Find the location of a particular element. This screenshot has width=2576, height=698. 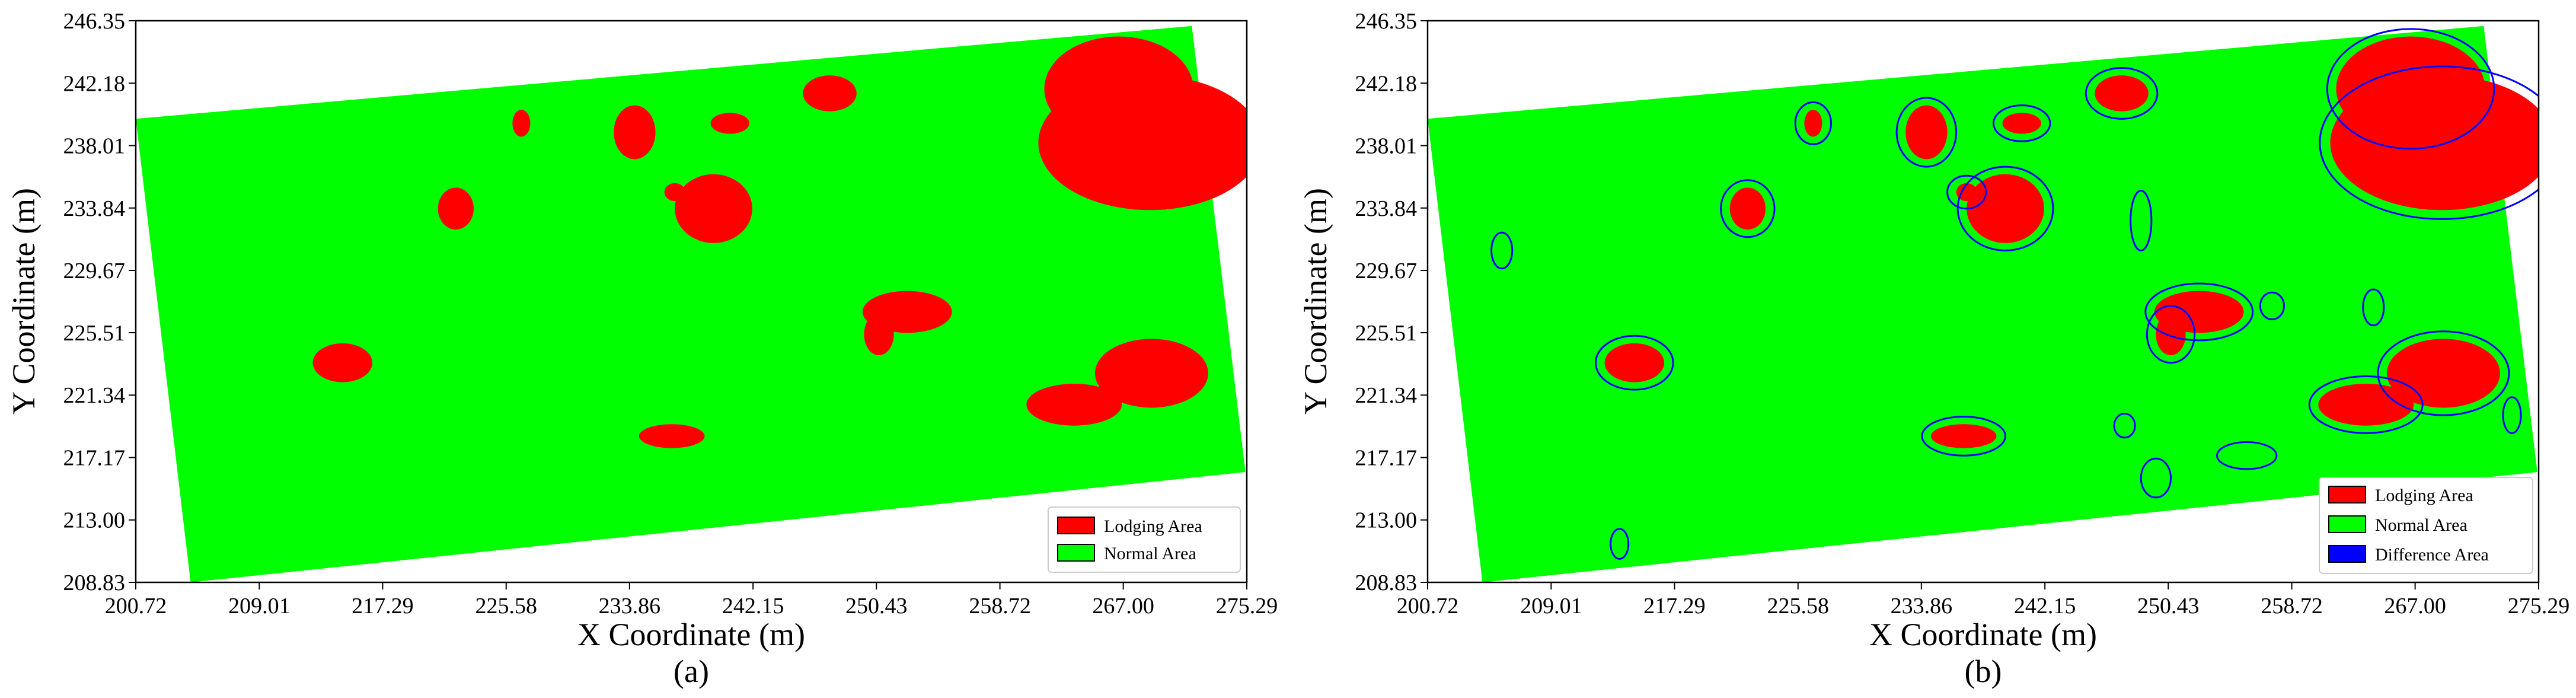

legend-swatch-lodging is located at coordinates (2347, 494).